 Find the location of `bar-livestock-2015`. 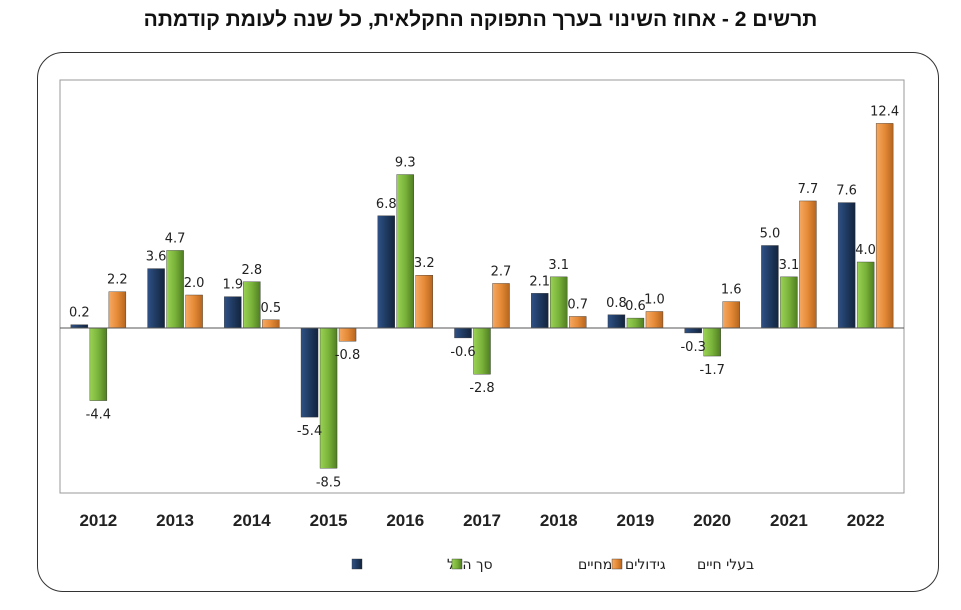

bar-livestock-2015 is located at coordinates (347, 334).